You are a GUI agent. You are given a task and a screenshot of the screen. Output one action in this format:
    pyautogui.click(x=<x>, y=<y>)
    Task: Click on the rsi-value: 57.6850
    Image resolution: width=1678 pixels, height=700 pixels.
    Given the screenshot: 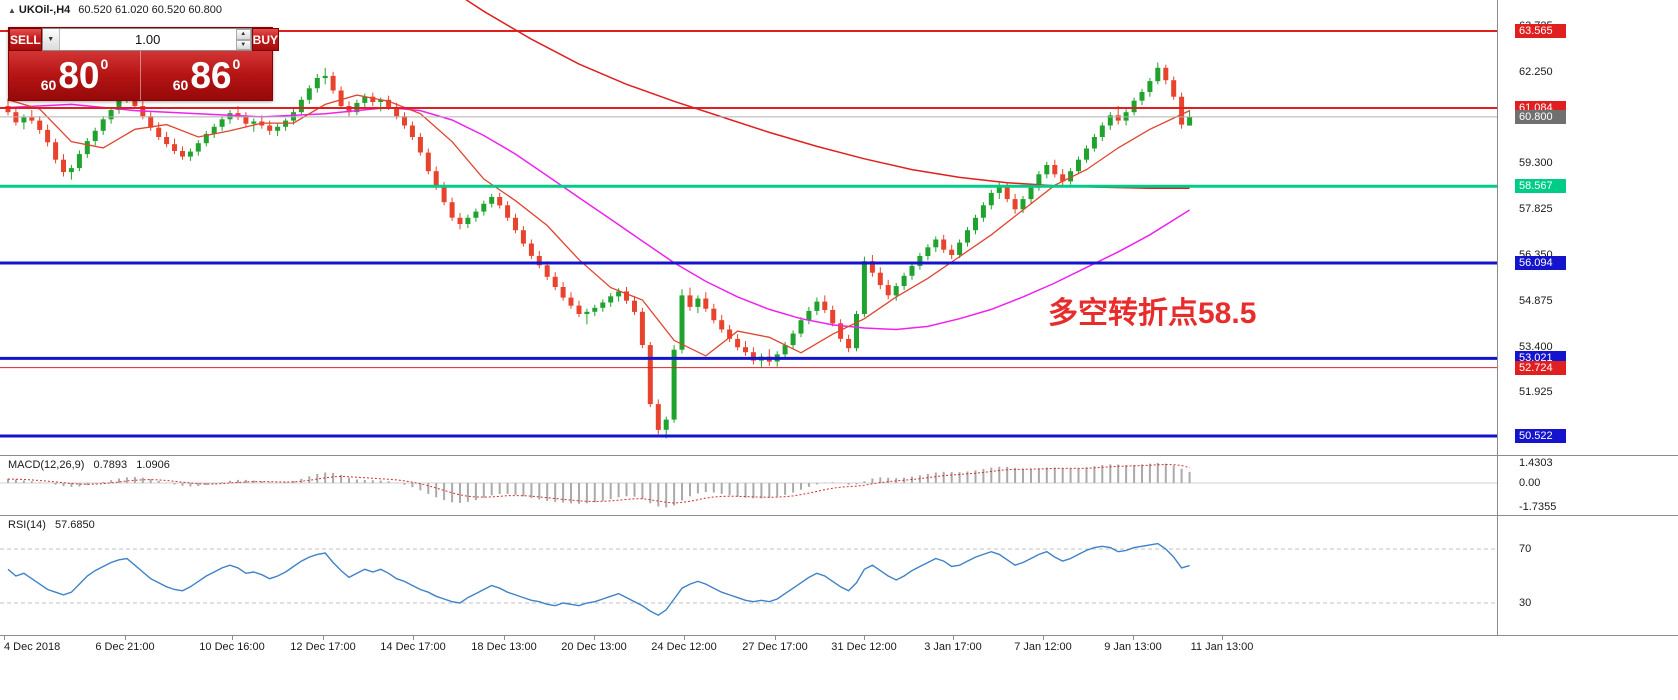 What is the action you would take?
    pyautogui.click(x=74, y=525)
    